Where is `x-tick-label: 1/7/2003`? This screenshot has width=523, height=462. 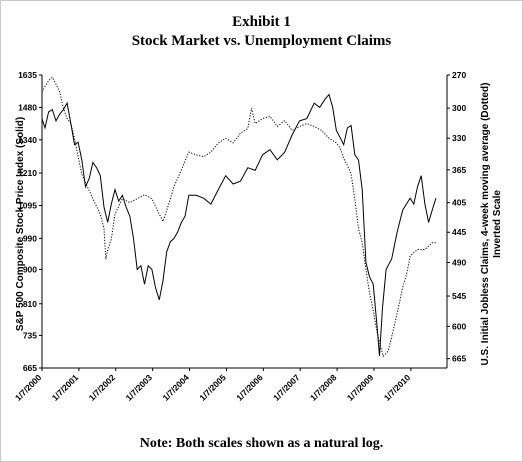 x-tick-label: 1/7/2003 is located at coordinates (139, 387).